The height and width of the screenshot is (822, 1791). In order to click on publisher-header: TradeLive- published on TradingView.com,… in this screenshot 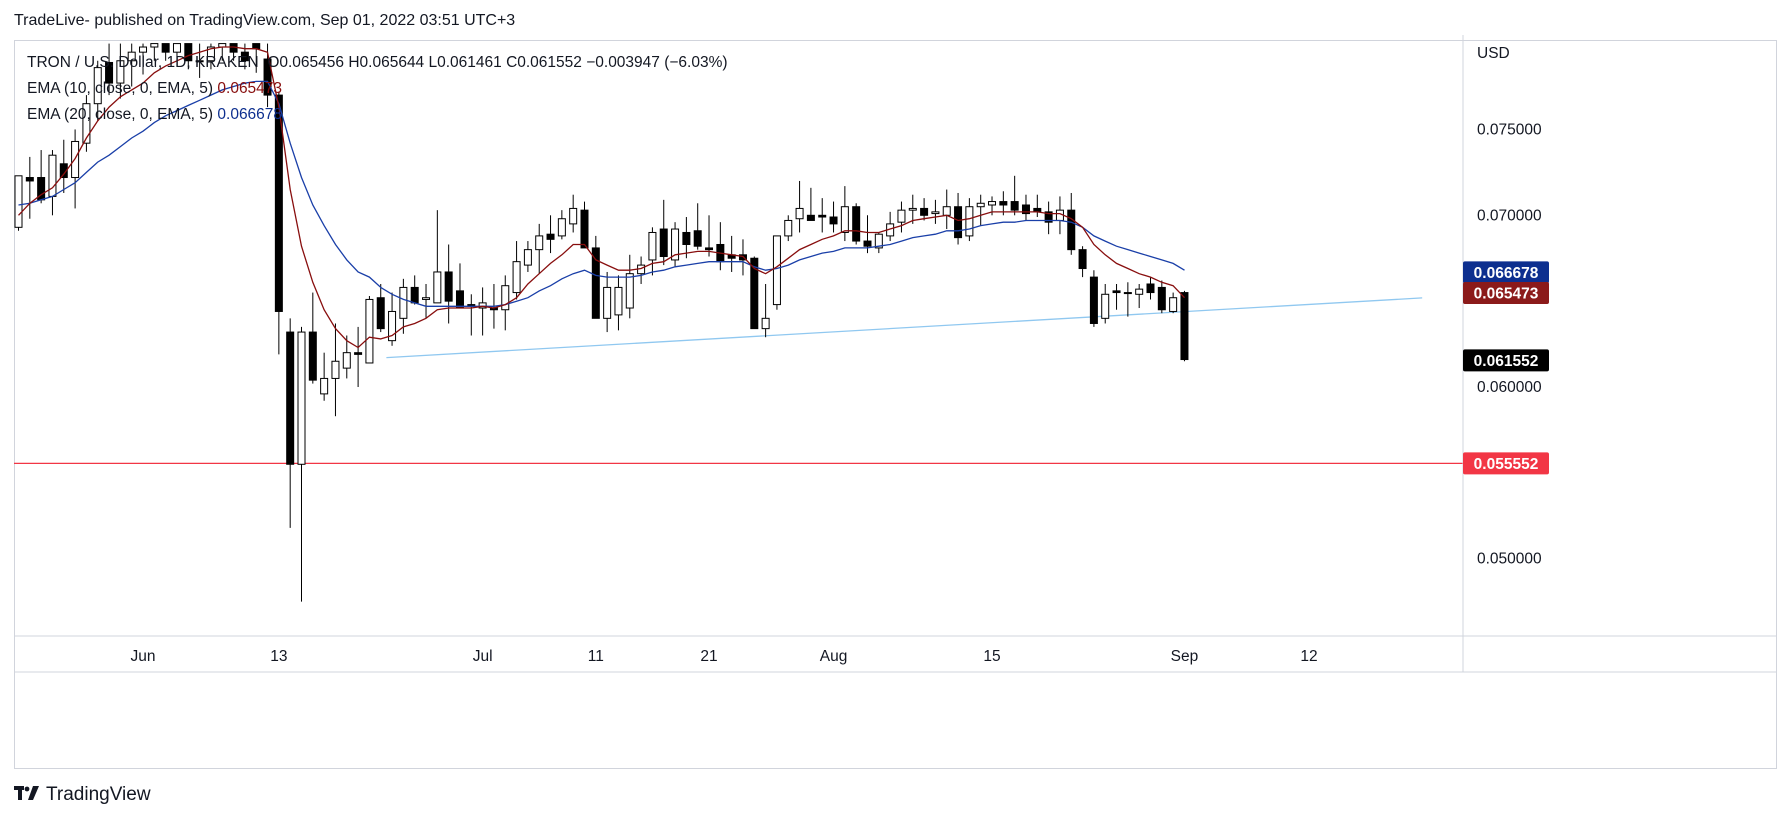, I will do `click(265, 20)`.